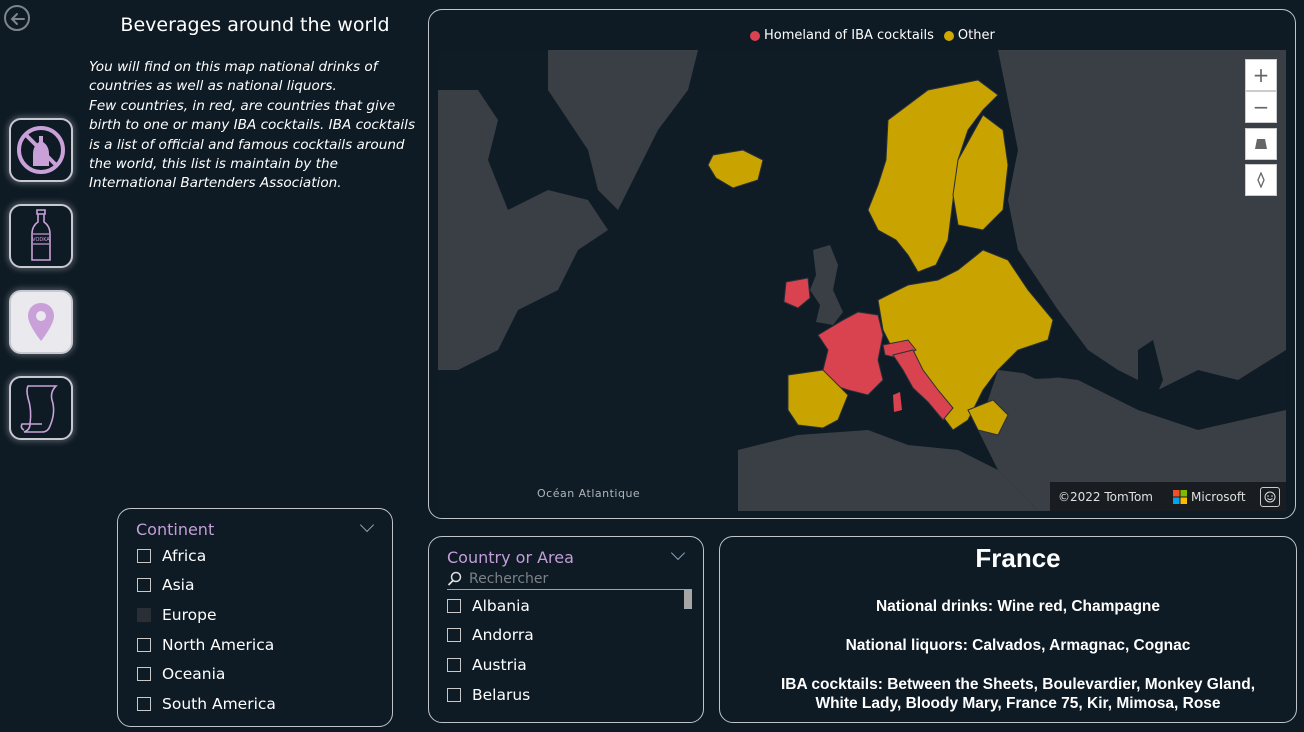 Image resolution: width=1304 pixels, height=732 pixels. I want to click on land-greenland, so click(623, 130).